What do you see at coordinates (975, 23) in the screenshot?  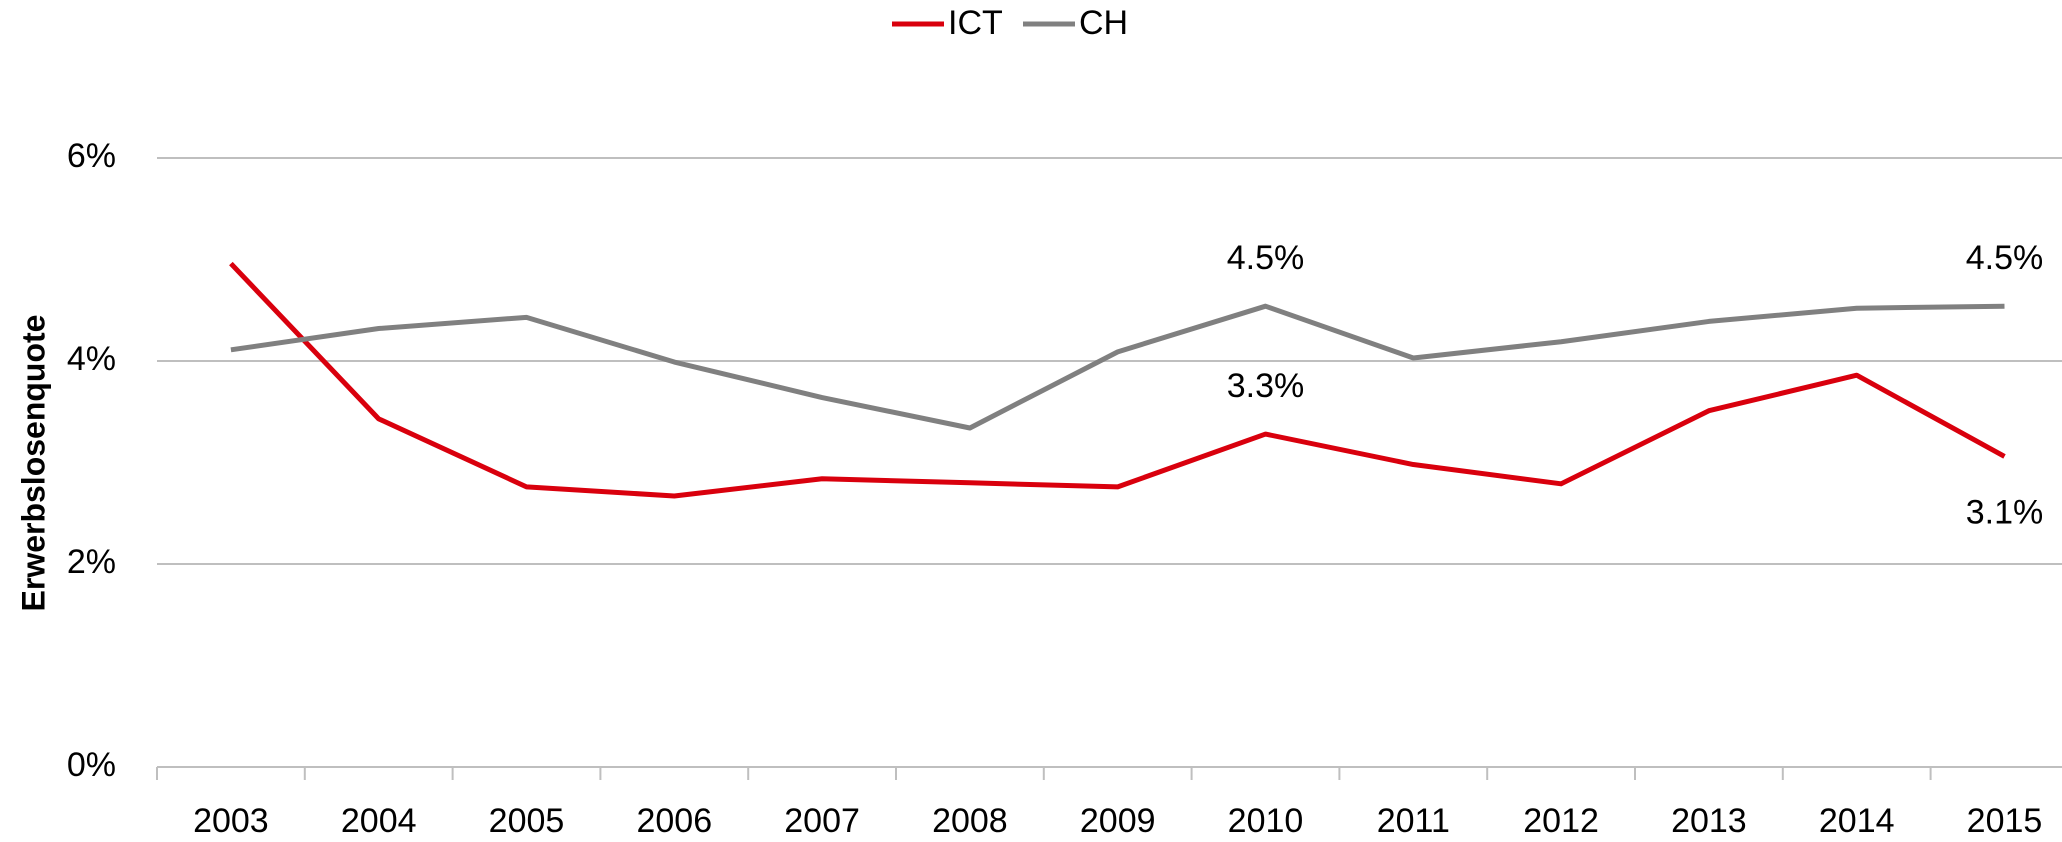 I see `legend-label: ICT` at bounding box center [975, 23].